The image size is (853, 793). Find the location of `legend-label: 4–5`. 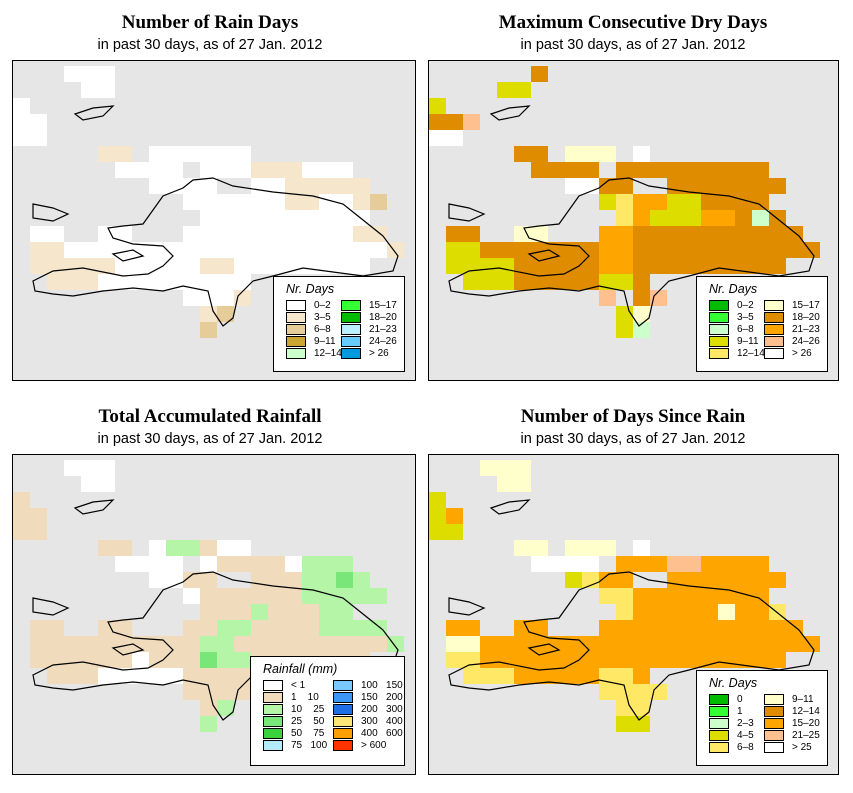

legend-label: 4–5 is located at coordinates (745, 735).